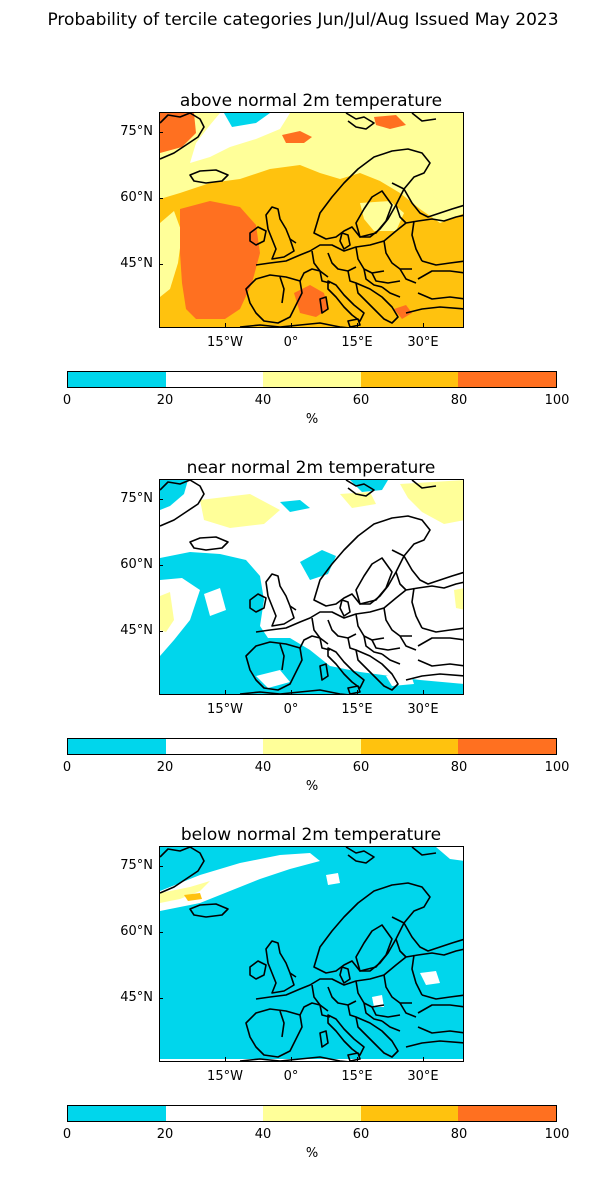 The image size is (606, 1192). Describe the element at coordinates (311, 835) in the screenshot. I see `panel-title: below normal 2m temperature` at that location.